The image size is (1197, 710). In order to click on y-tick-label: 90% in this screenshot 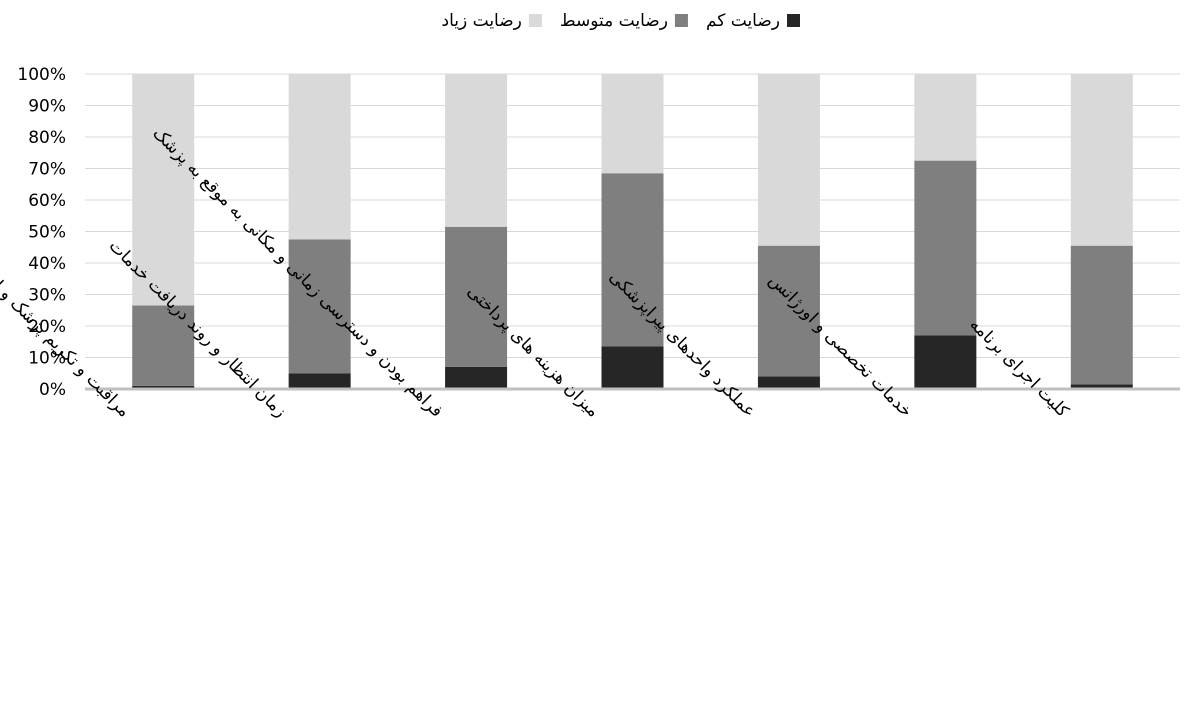, I will do `click(47, 107)`.